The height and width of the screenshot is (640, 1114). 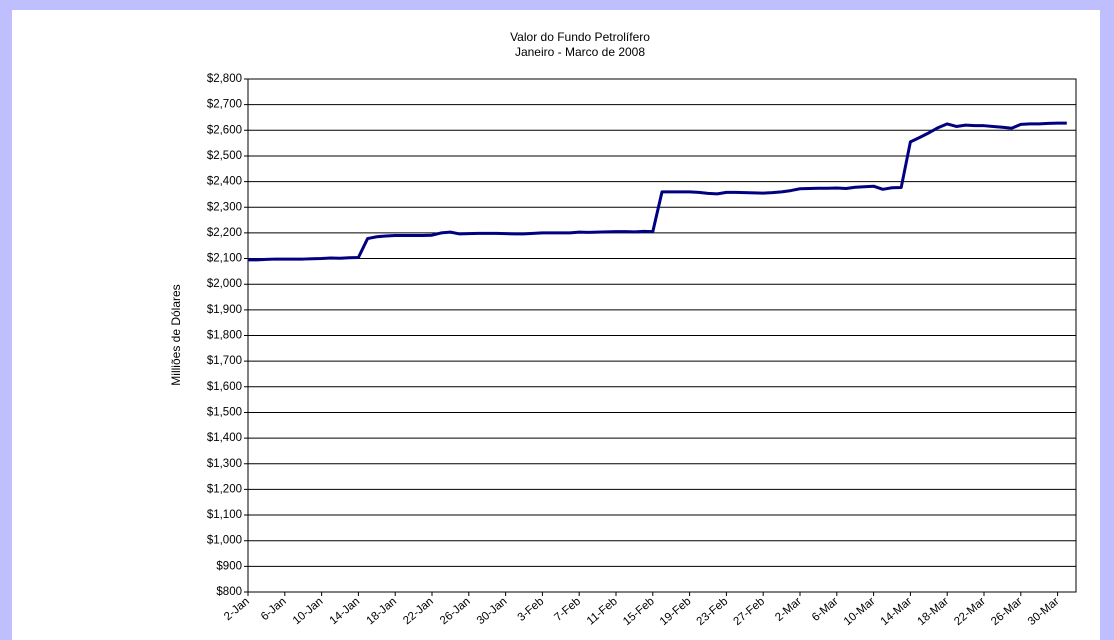 I want to click on y-tick-label: $2,400, so click(x=224, y=182).